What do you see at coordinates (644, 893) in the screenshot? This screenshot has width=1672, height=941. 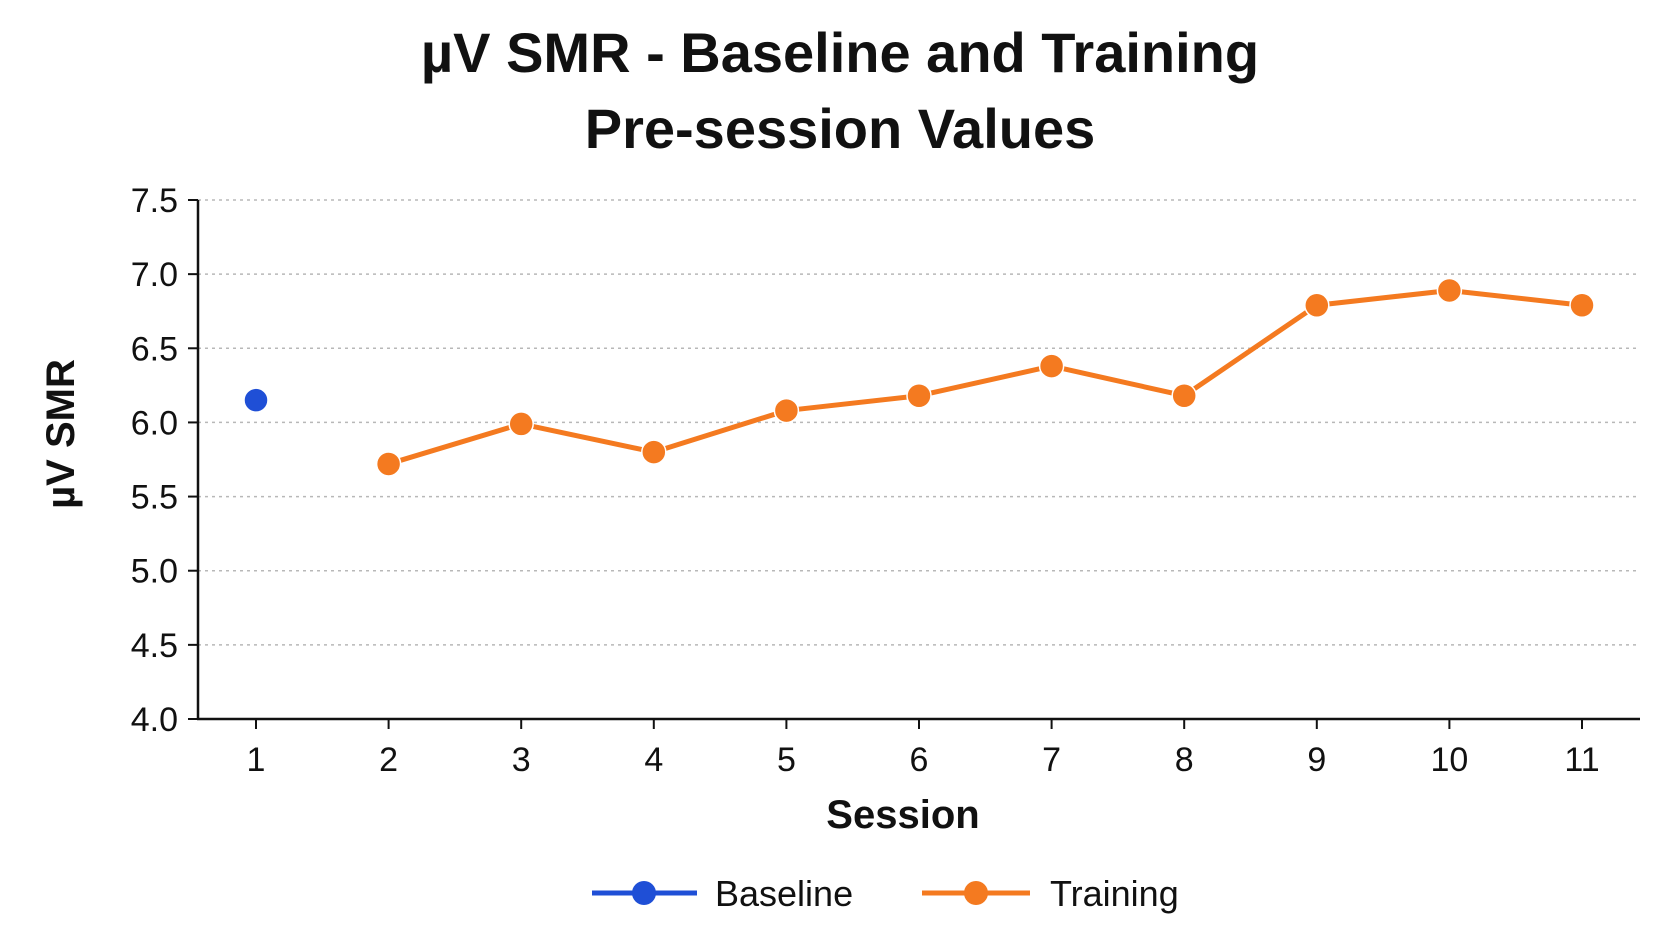 I see `legend-swatch-marker-baseline` at bounding box center [644, 893].